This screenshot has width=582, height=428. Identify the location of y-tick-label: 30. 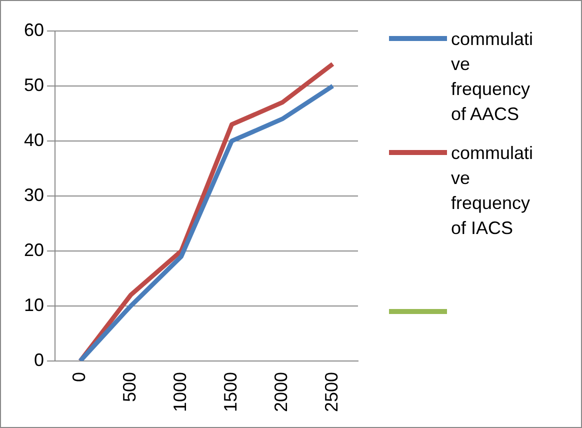
(34, 194).